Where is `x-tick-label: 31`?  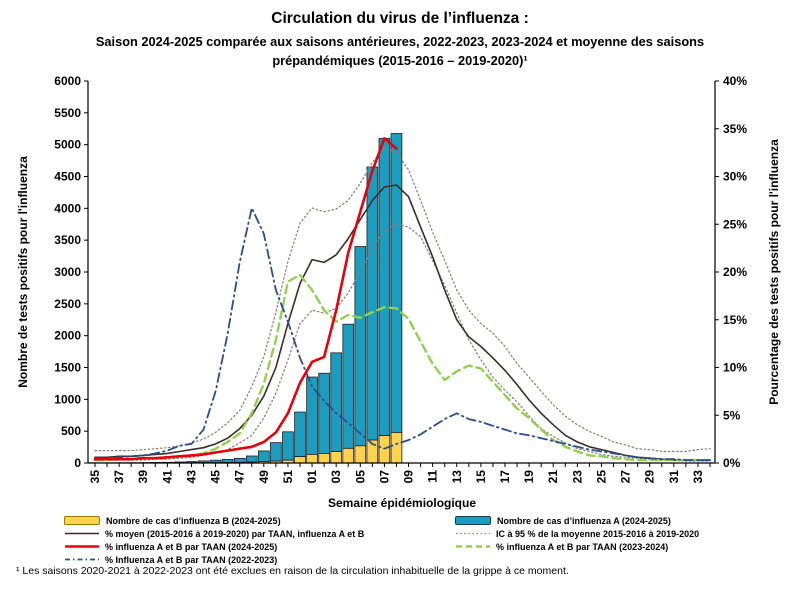 x-tick-label: 31 is located at coordinates (674, 477).